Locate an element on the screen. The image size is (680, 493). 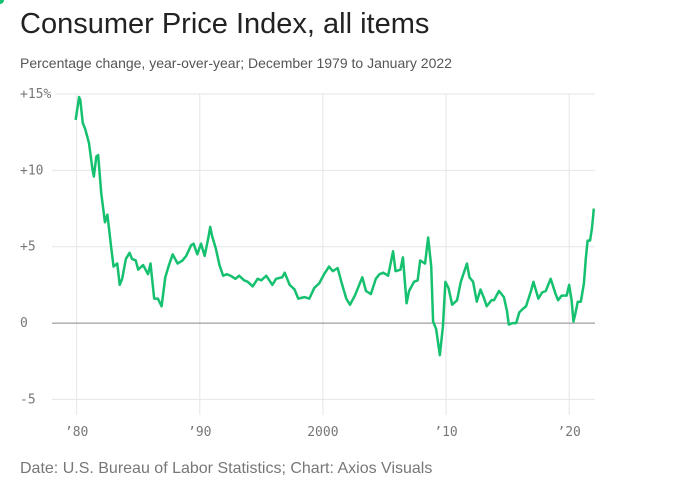
y-tick-label: +5 is located at coordinates (28, 247).